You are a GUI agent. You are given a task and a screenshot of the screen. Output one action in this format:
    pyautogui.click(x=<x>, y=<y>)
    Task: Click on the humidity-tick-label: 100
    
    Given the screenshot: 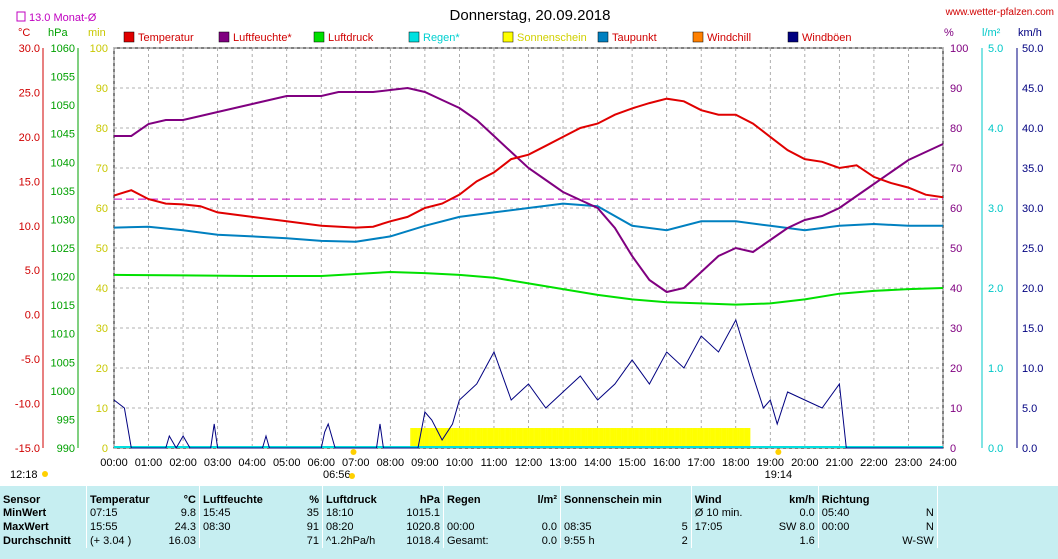 What is the action you would take?
    pyautogui.click(x=959, y=49)
    